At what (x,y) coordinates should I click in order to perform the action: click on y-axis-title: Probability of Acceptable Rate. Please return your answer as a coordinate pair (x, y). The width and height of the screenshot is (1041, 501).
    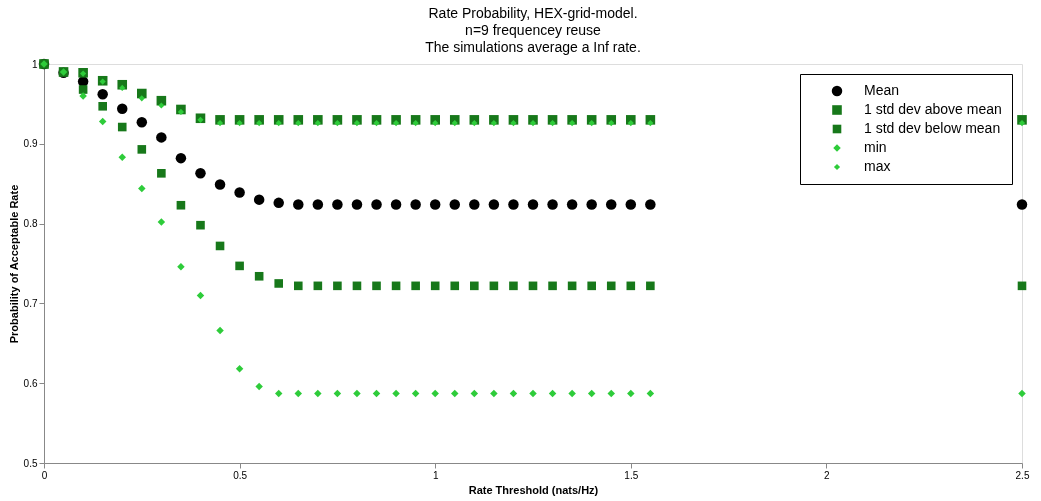
    Looking at the image, I should click on (13, 264).